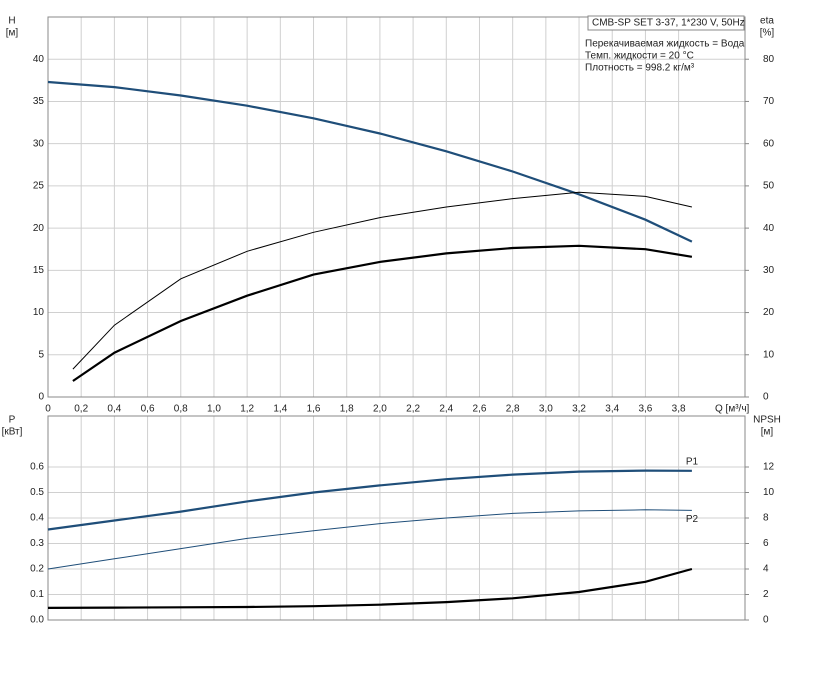 The image size is (825, 681). What do you see at coordinates (692, 461) in the screenshot?
I see `series-label: P1` at bounding box center [692, 461].